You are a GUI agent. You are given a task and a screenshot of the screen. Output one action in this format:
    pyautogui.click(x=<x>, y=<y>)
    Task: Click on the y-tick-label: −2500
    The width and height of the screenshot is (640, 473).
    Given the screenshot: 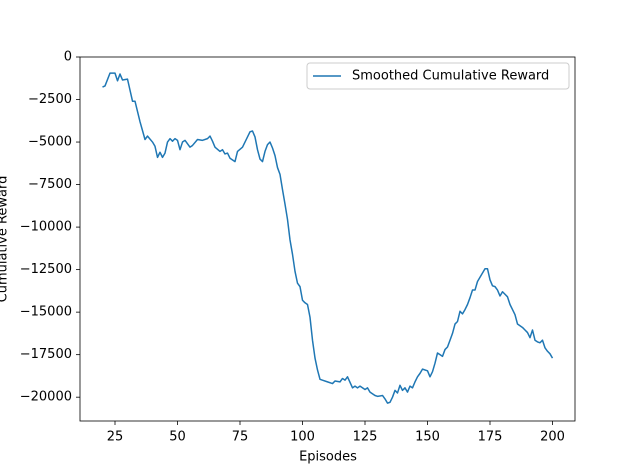 What is the action you would take?
    pyautogui.click(x=50, y=99)
    